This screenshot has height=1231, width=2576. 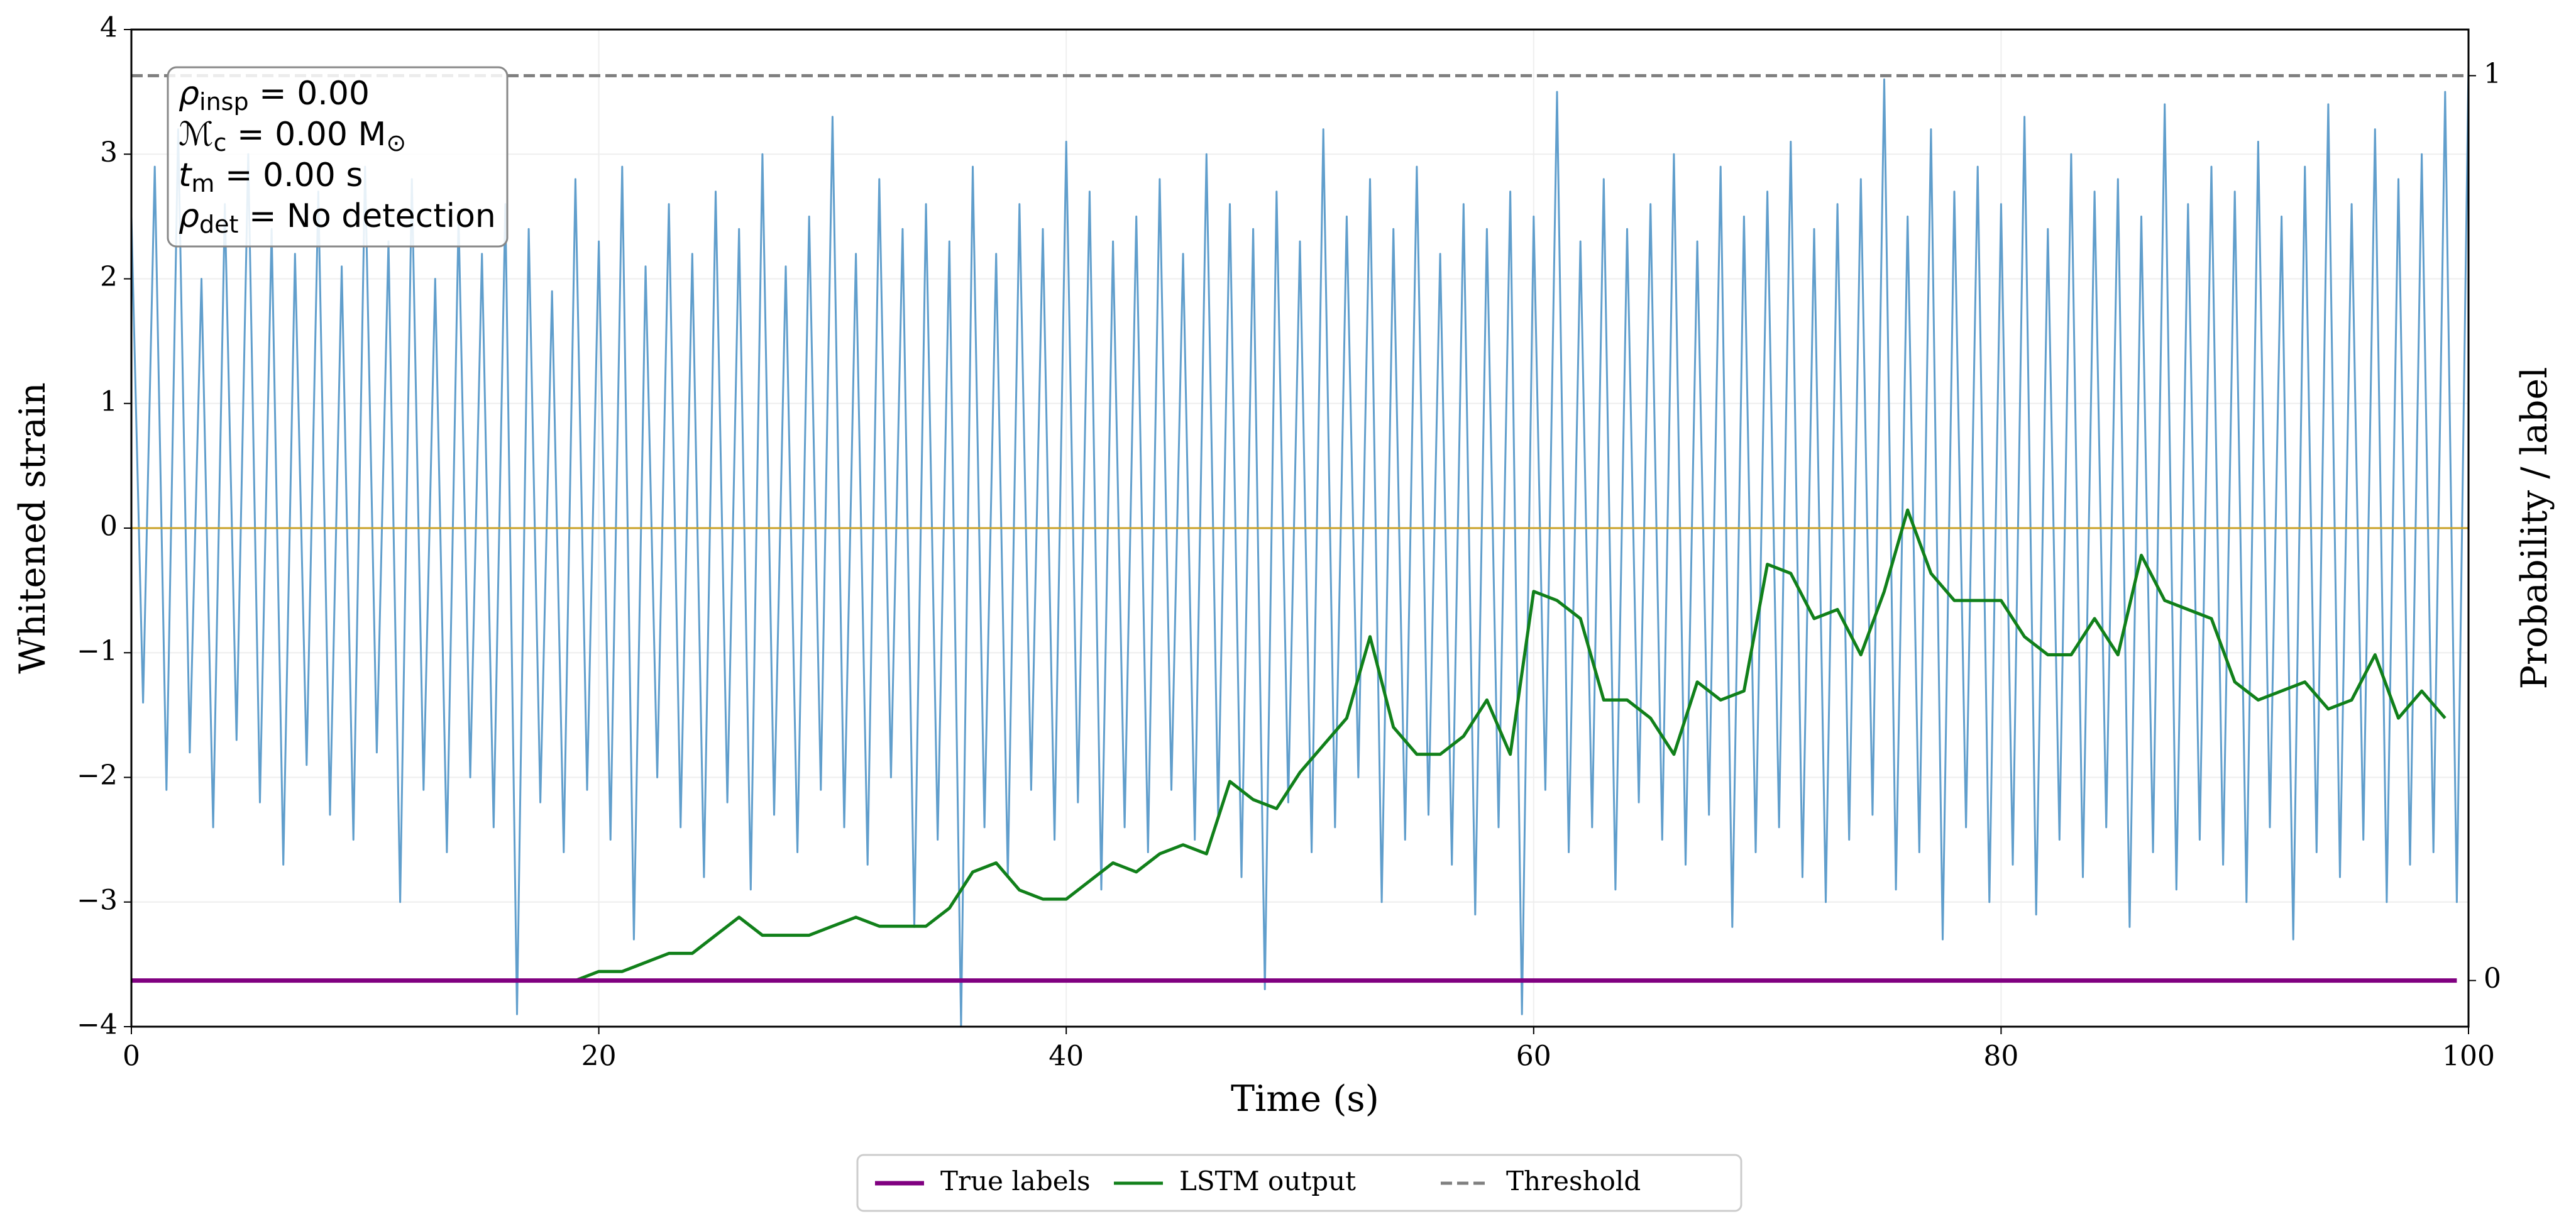 I want to click on y-tick-label: 1, so click(x=109, y=401).